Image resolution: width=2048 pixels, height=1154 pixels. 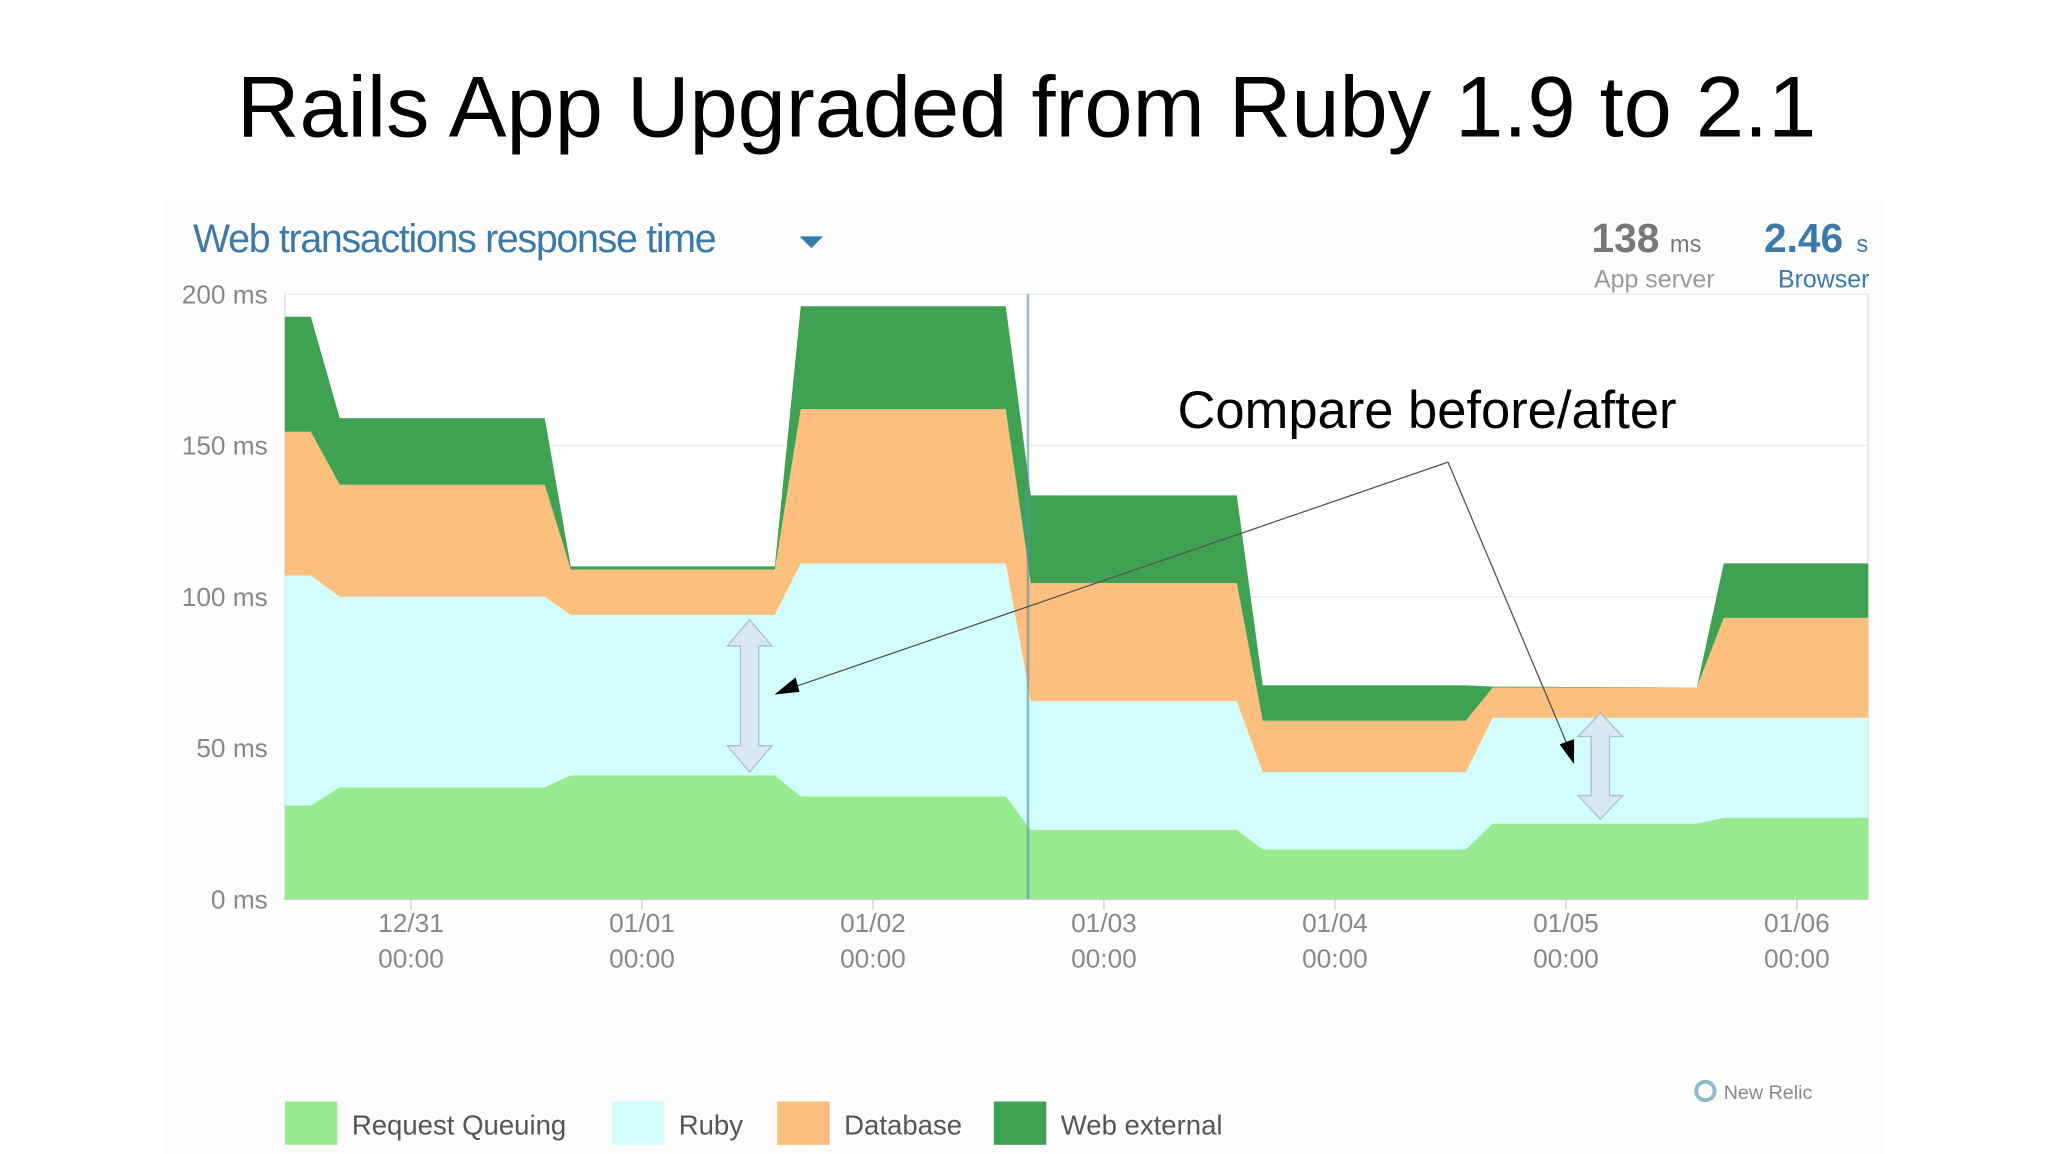 I want to click on brand-logo, so click(x=1705, y=1091).